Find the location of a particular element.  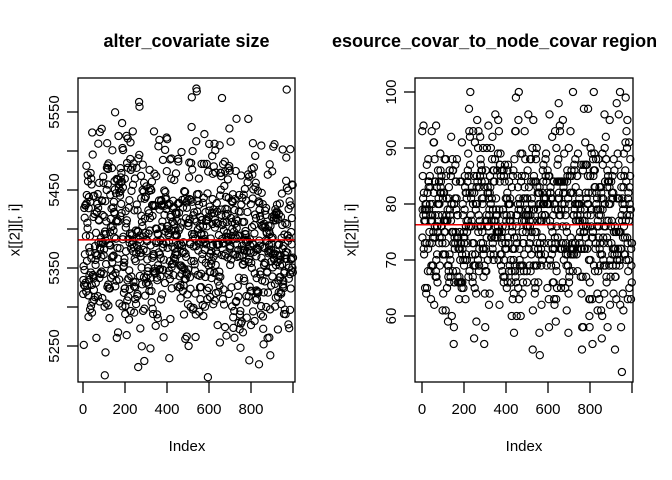

x-axis-tick-label: 600 is located at coordinates (208, 409).